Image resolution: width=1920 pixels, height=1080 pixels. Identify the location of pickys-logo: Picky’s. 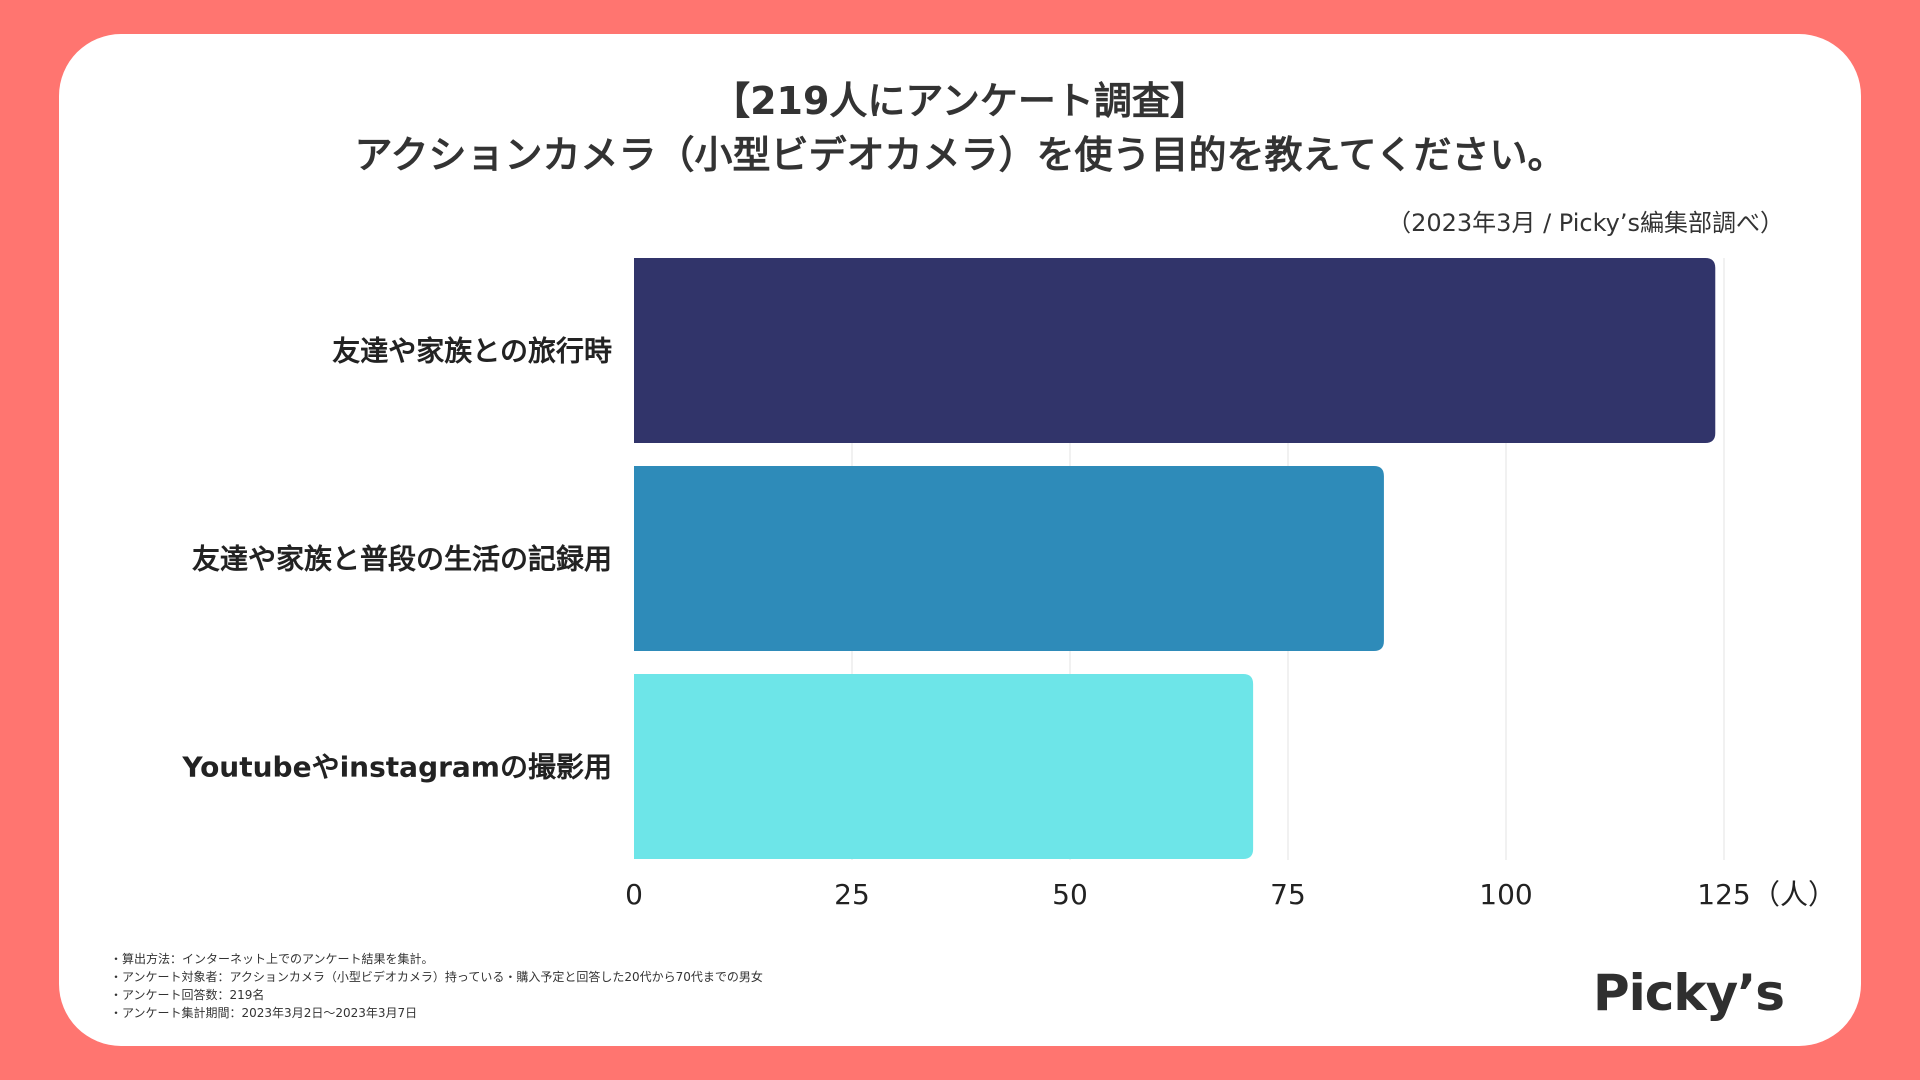
(1688, 993).